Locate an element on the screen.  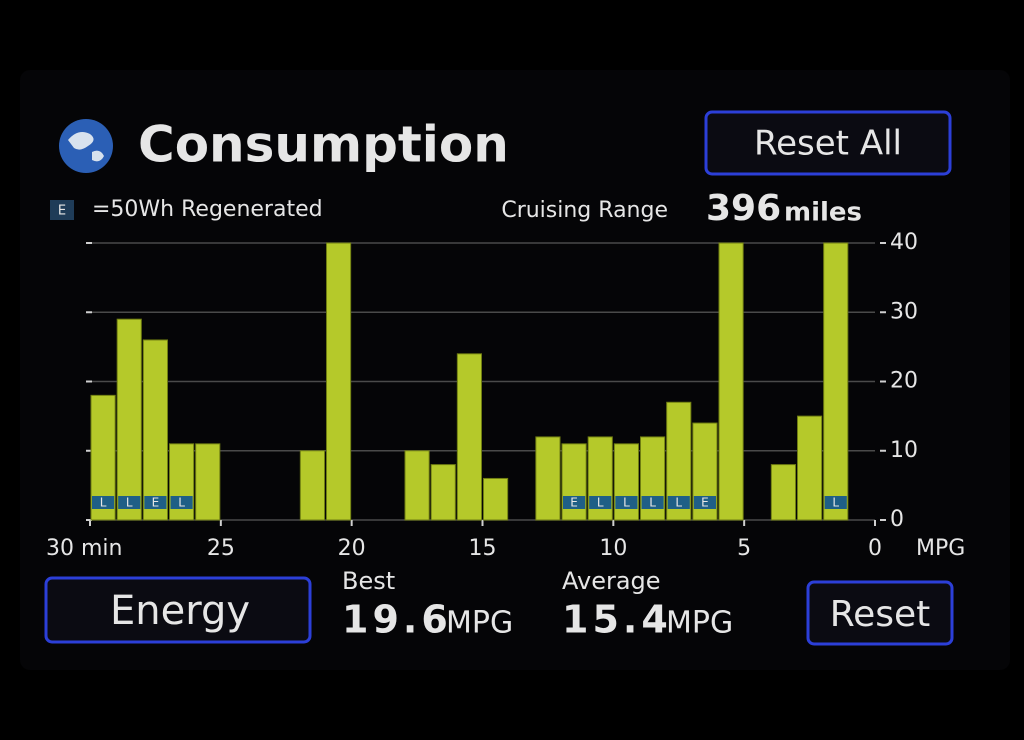
best-unit: MPG is located at coordinates (479, 623).